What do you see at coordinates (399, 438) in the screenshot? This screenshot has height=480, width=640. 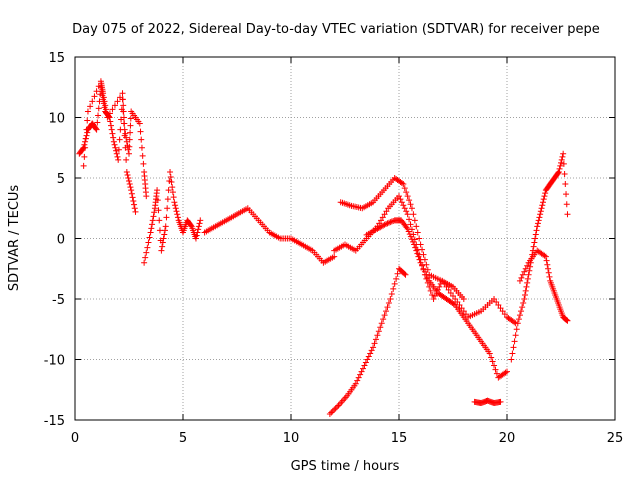 I see `x-tick-label: 15` at bounding box center [399, 438].